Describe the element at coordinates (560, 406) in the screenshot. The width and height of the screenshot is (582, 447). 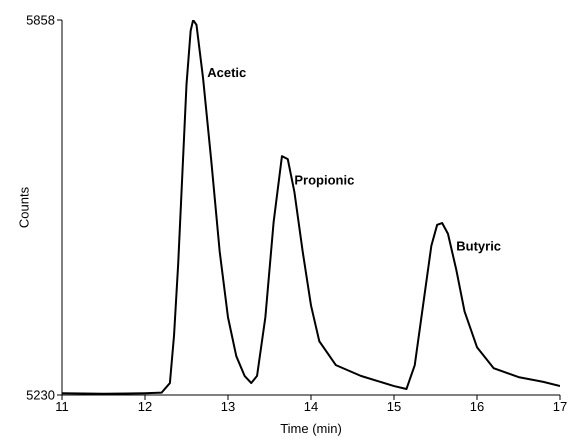
I see `x-tick-label: 17` at that location.